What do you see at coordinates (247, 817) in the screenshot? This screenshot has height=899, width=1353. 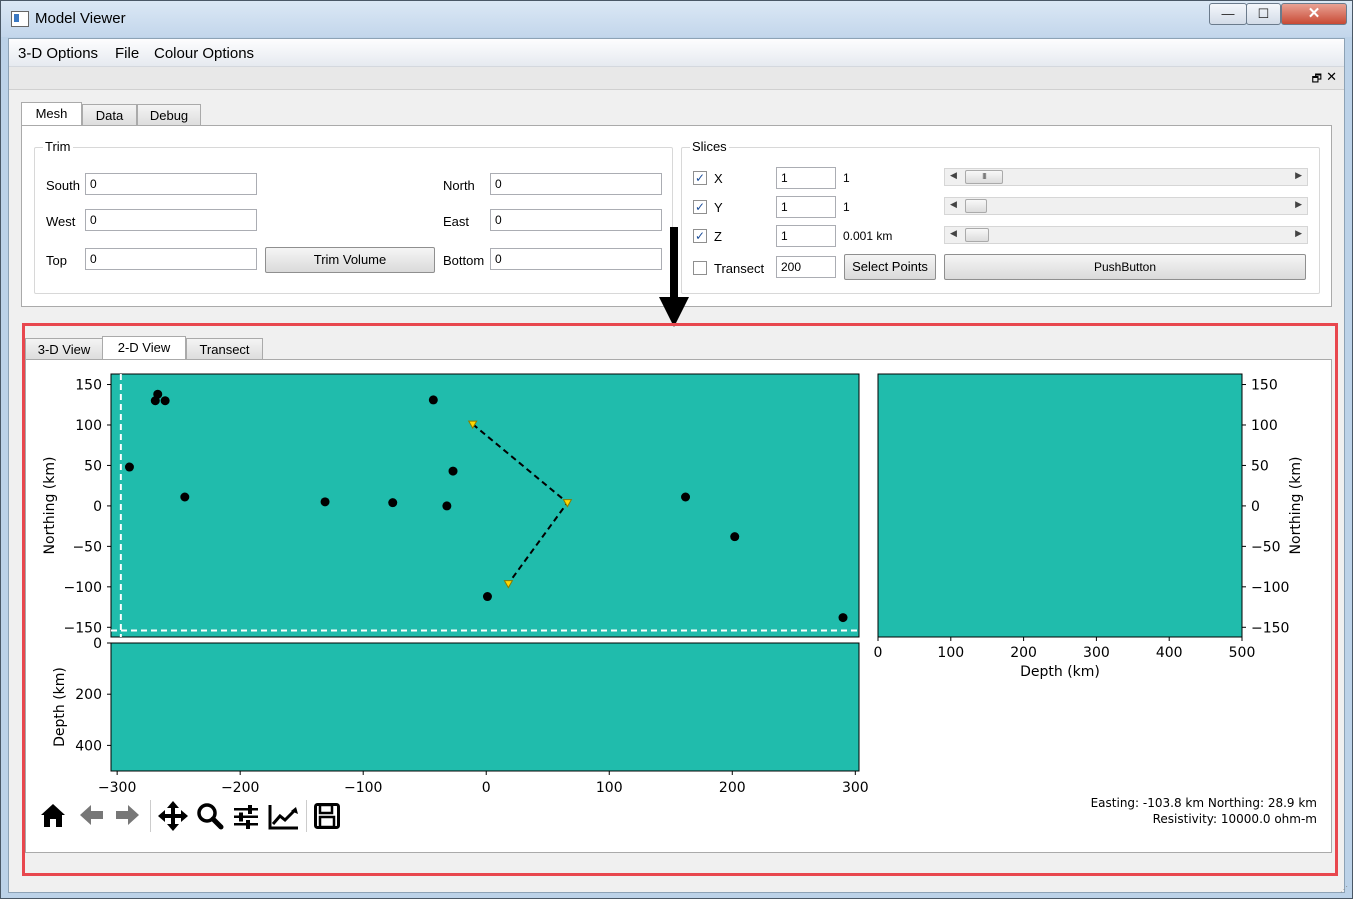 I see `configure-subplots-icon` at bounding box center [247, 817].